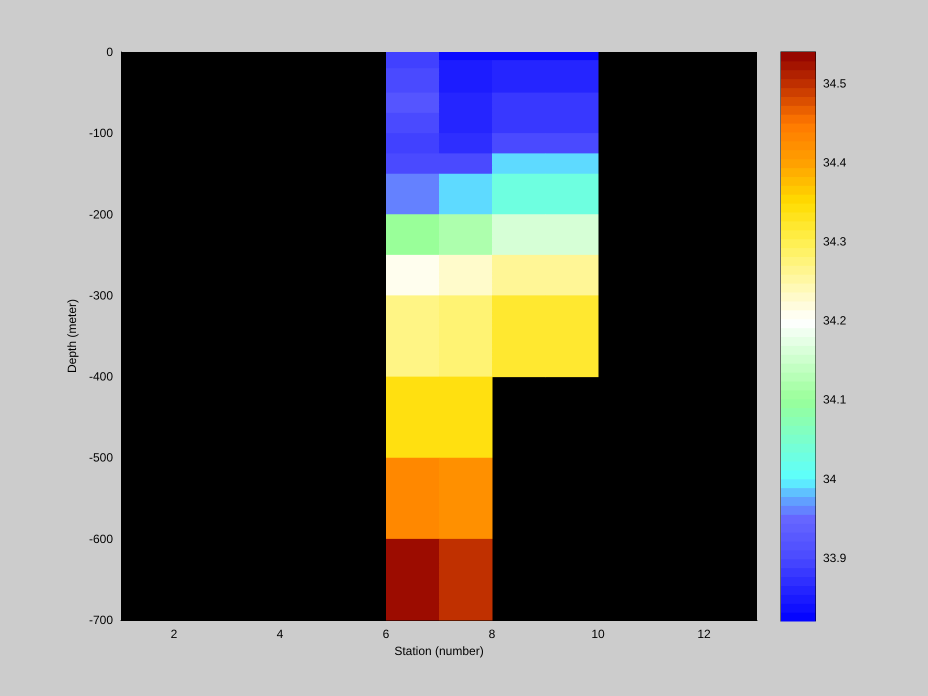 This screenshot has height=696, width=928. Describe the element at coordinates (101, 295) in the screenshot. I see `y-tick-label: -300` at that location.